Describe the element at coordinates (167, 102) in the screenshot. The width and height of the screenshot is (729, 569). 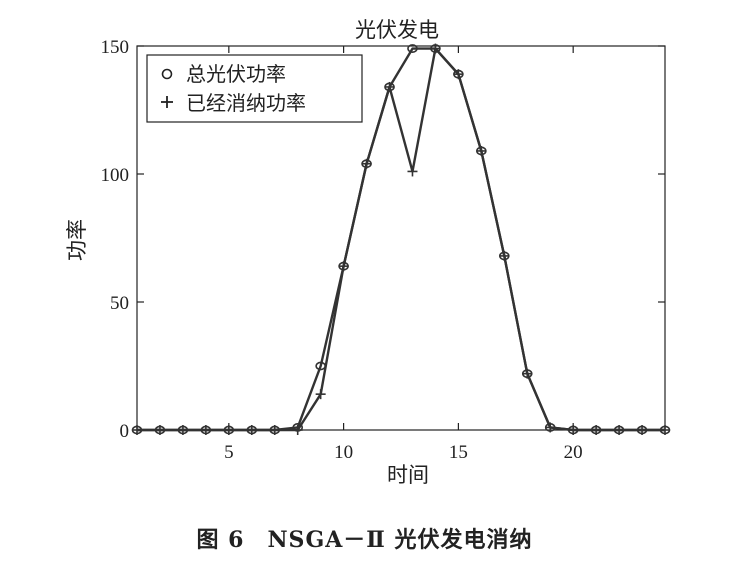
I see `legend-plus-marker` at that location.